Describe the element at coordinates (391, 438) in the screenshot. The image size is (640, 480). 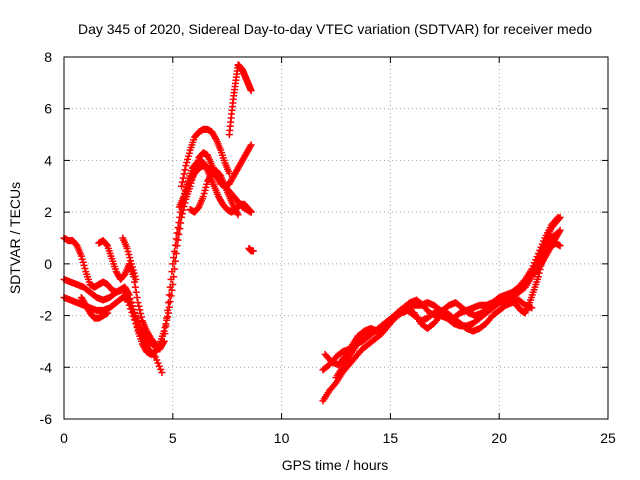
I see `x-tick-label: 15` at that location.